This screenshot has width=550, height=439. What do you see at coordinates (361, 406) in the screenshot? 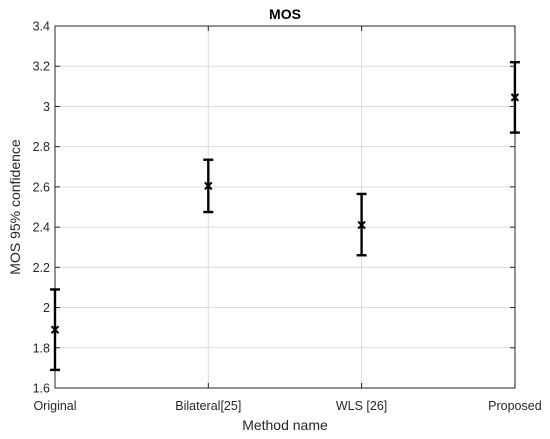
I see `x-tick-label: WLS [26]` at bounding box center [361, 406].